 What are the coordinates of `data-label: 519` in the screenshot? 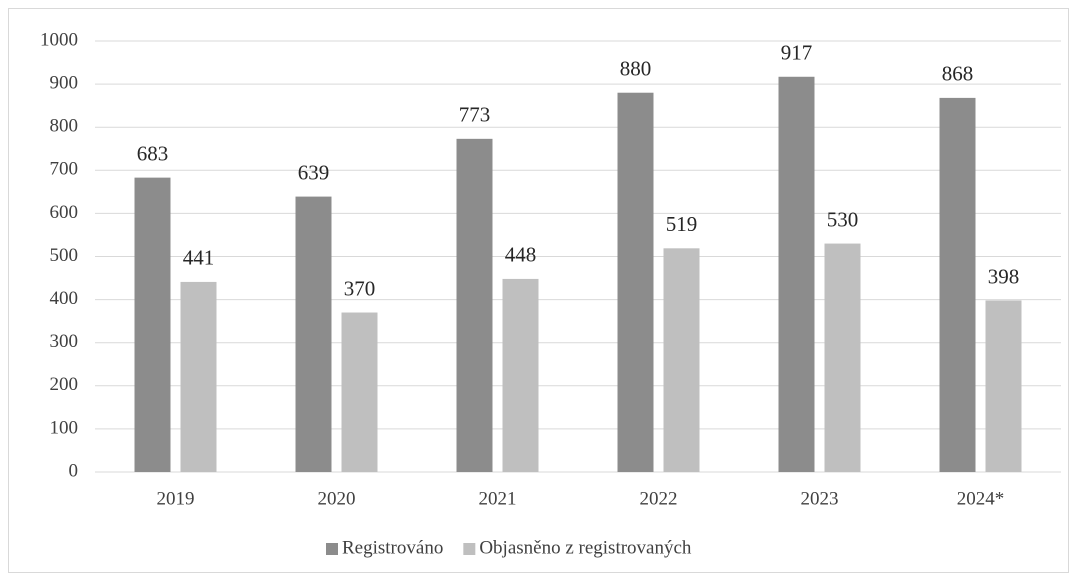 It's located at (682, 224).